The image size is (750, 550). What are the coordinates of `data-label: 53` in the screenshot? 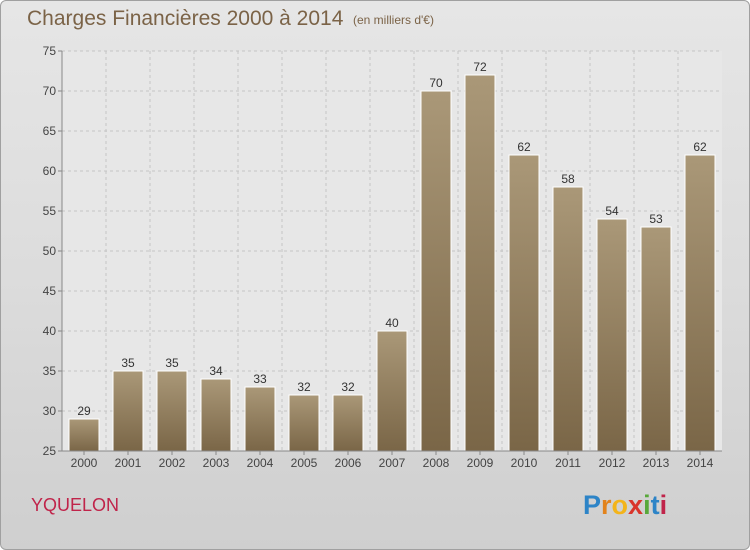 It's located at (656, 219).